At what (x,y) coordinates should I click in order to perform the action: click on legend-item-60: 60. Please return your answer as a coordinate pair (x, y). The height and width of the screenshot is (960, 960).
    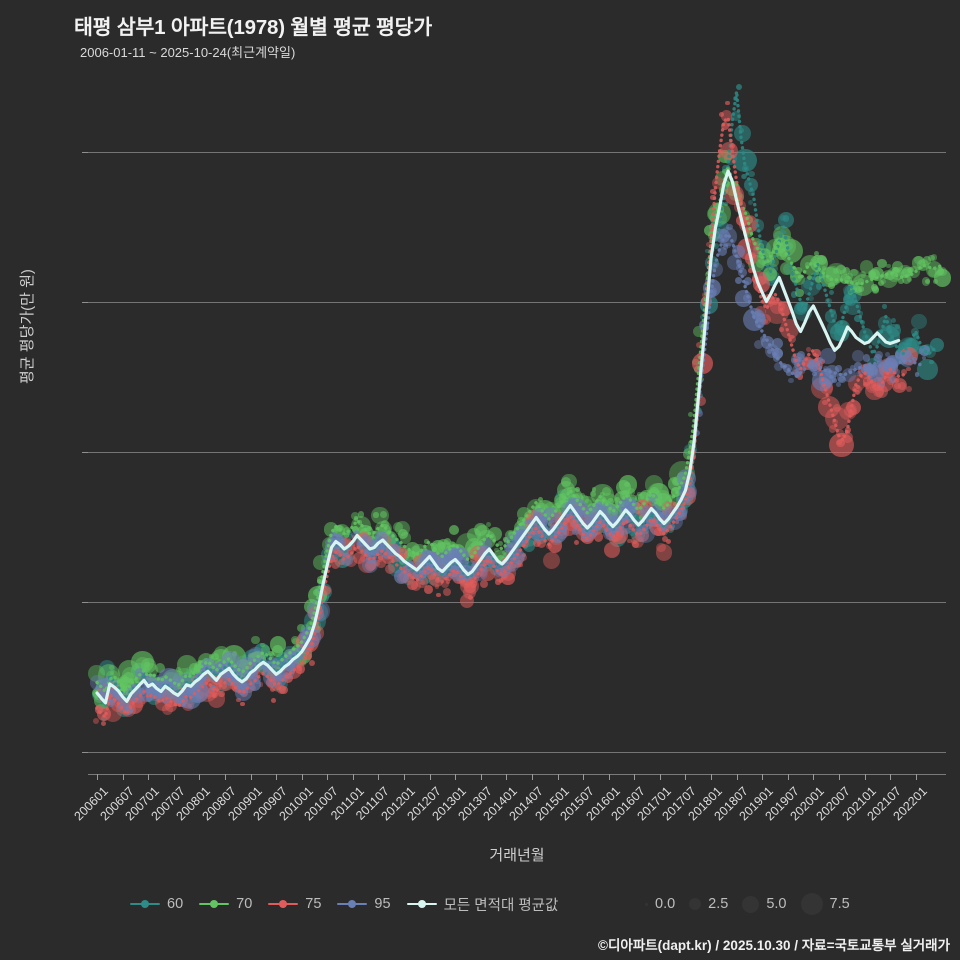
    Looking at the image, I should click on (156, 904).